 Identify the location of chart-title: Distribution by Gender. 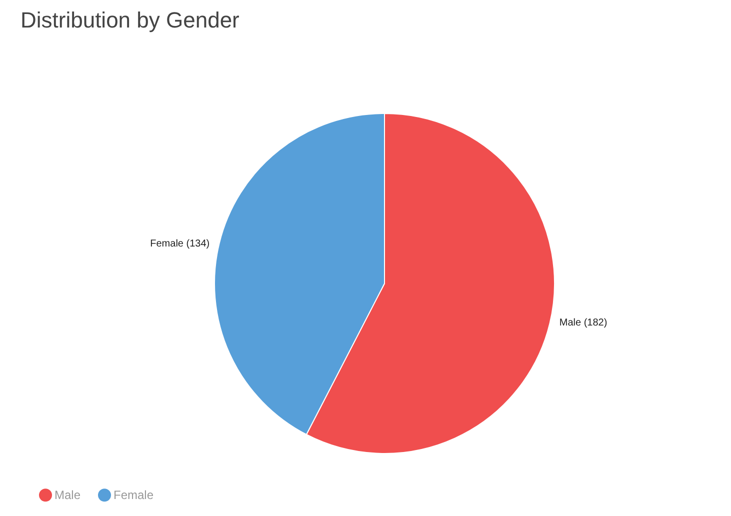
(130, 20).